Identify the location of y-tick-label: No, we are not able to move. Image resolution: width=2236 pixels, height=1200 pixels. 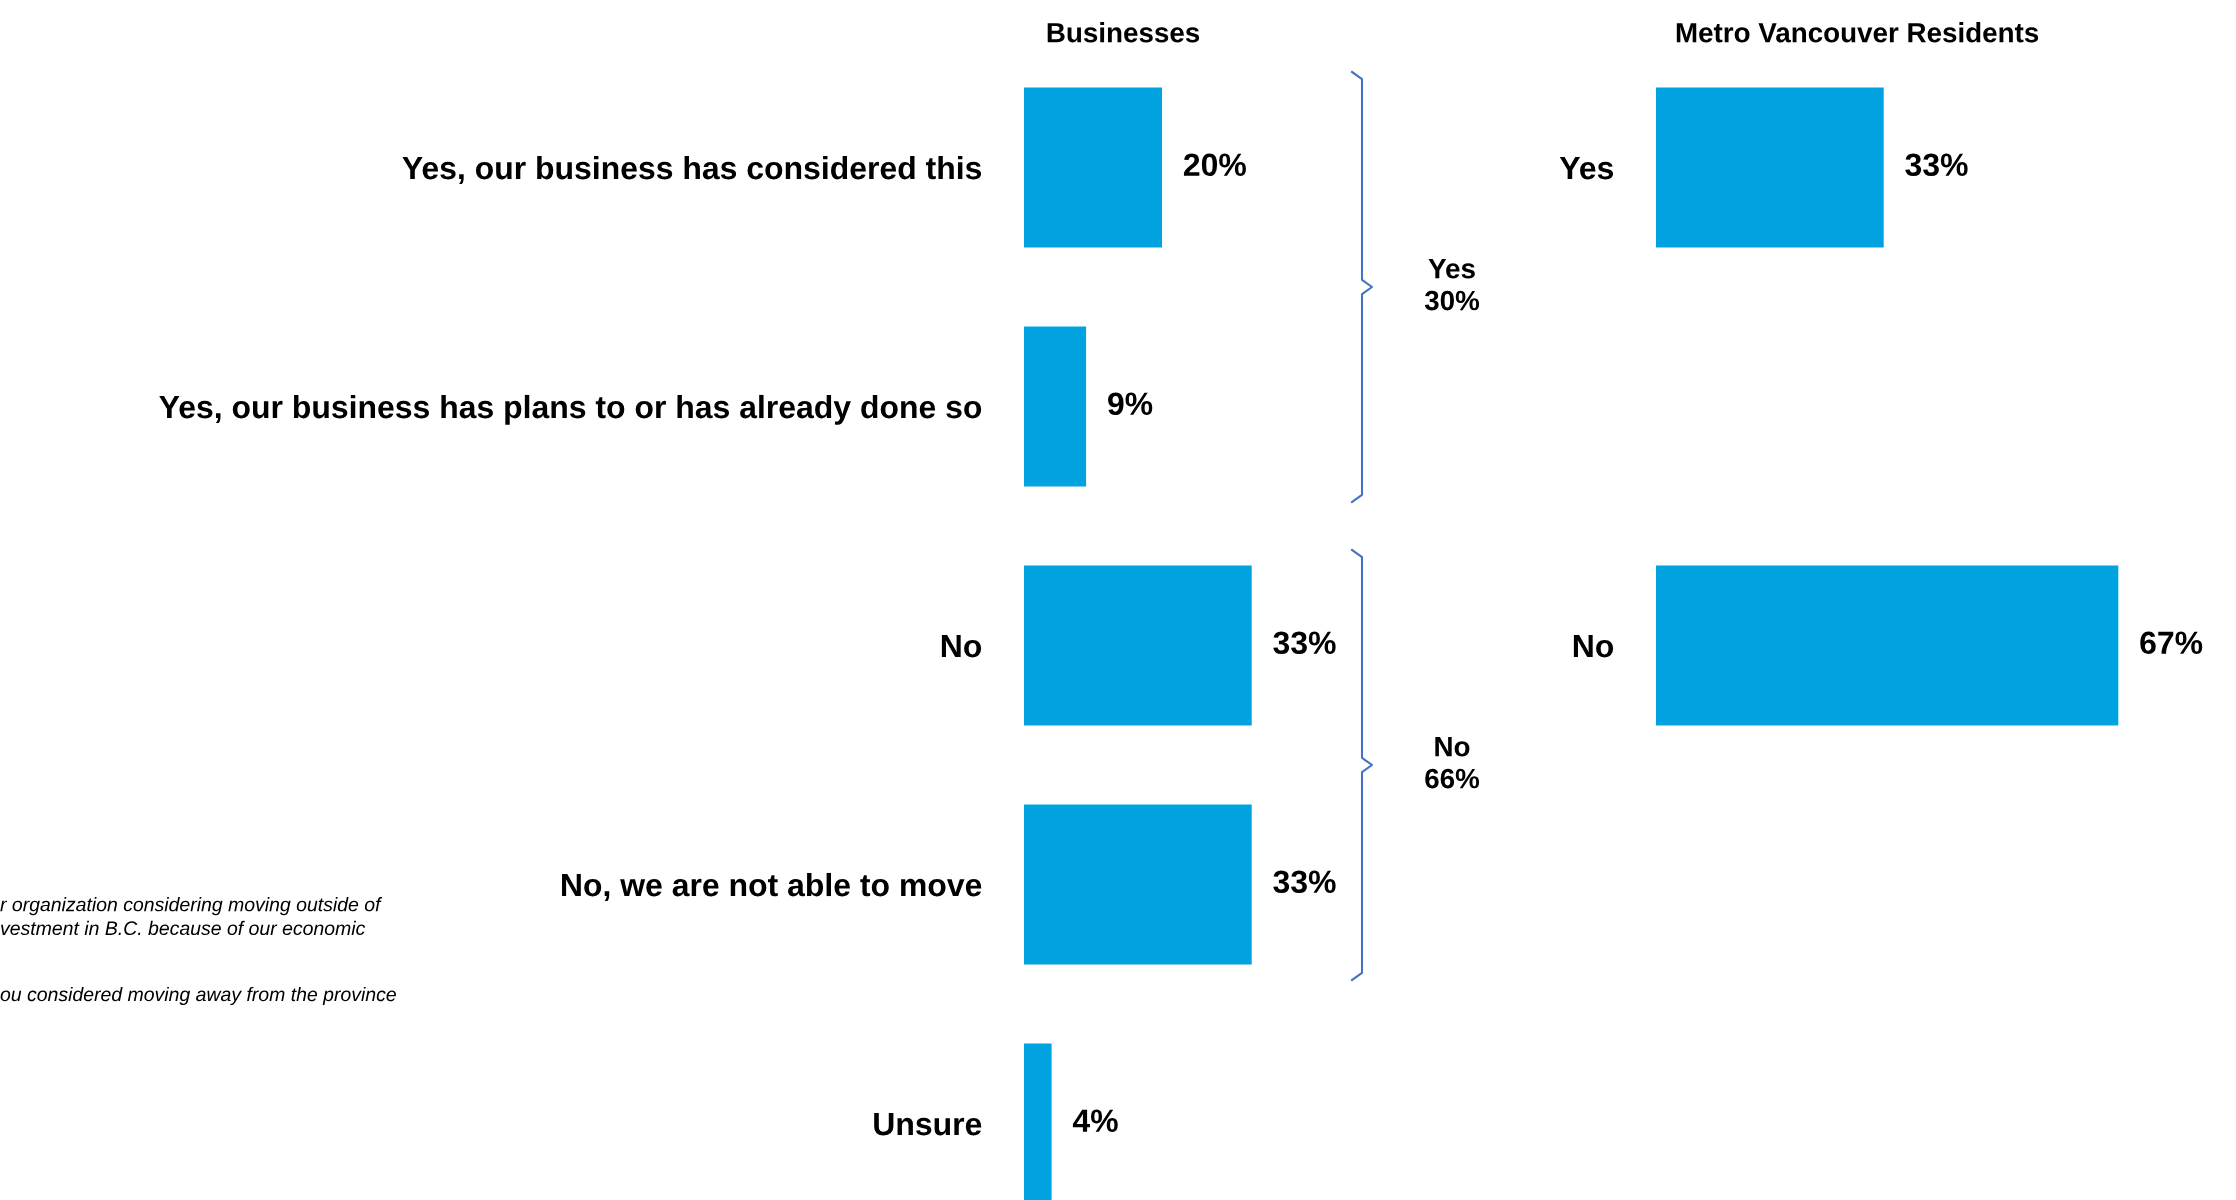
(772, 887).